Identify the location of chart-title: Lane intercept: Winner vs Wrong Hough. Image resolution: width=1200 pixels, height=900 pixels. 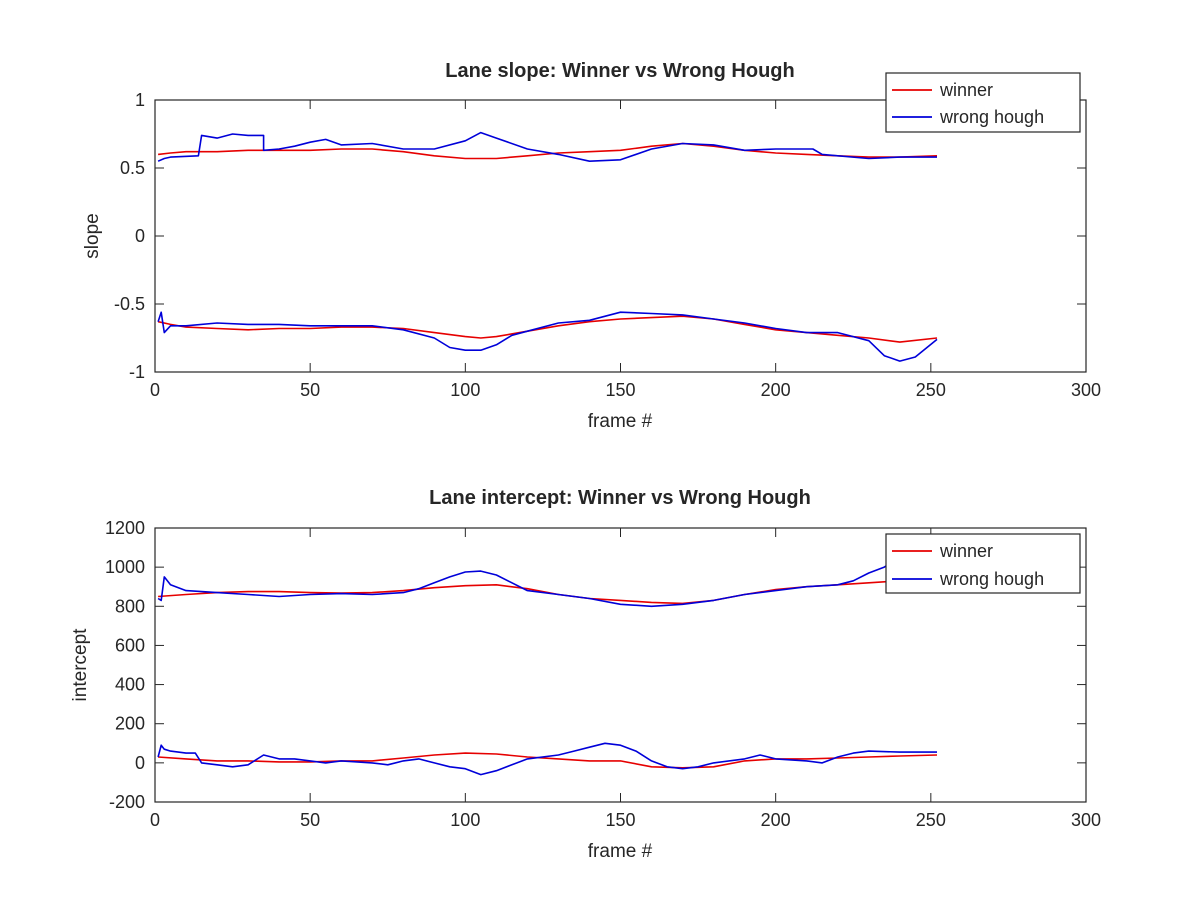
(620, 498).